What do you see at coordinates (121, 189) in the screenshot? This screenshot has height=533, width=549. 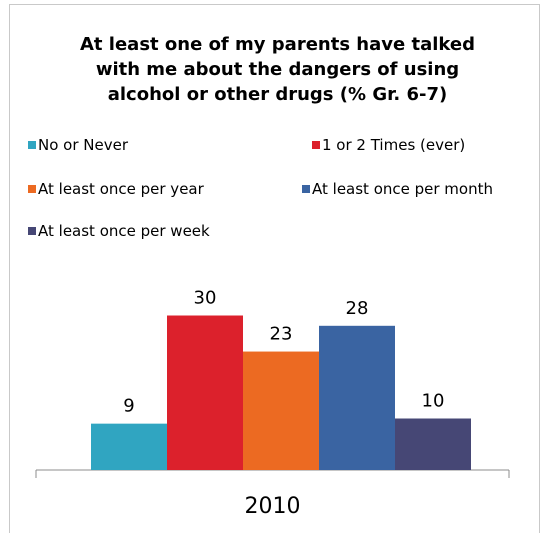 I see `legend-label: At least once per year` at bounding box center [121, 189].